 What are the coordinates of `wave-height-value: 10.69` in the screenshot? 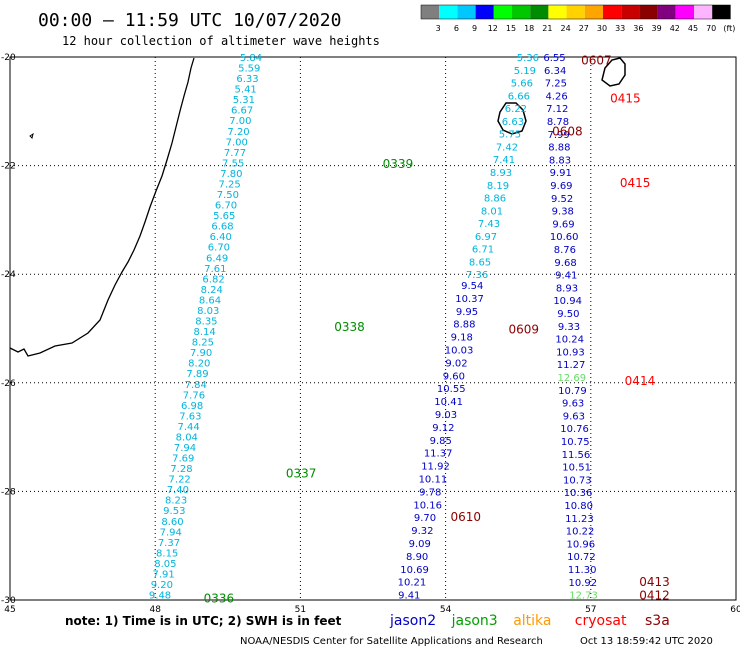 It's located at (414, 570).